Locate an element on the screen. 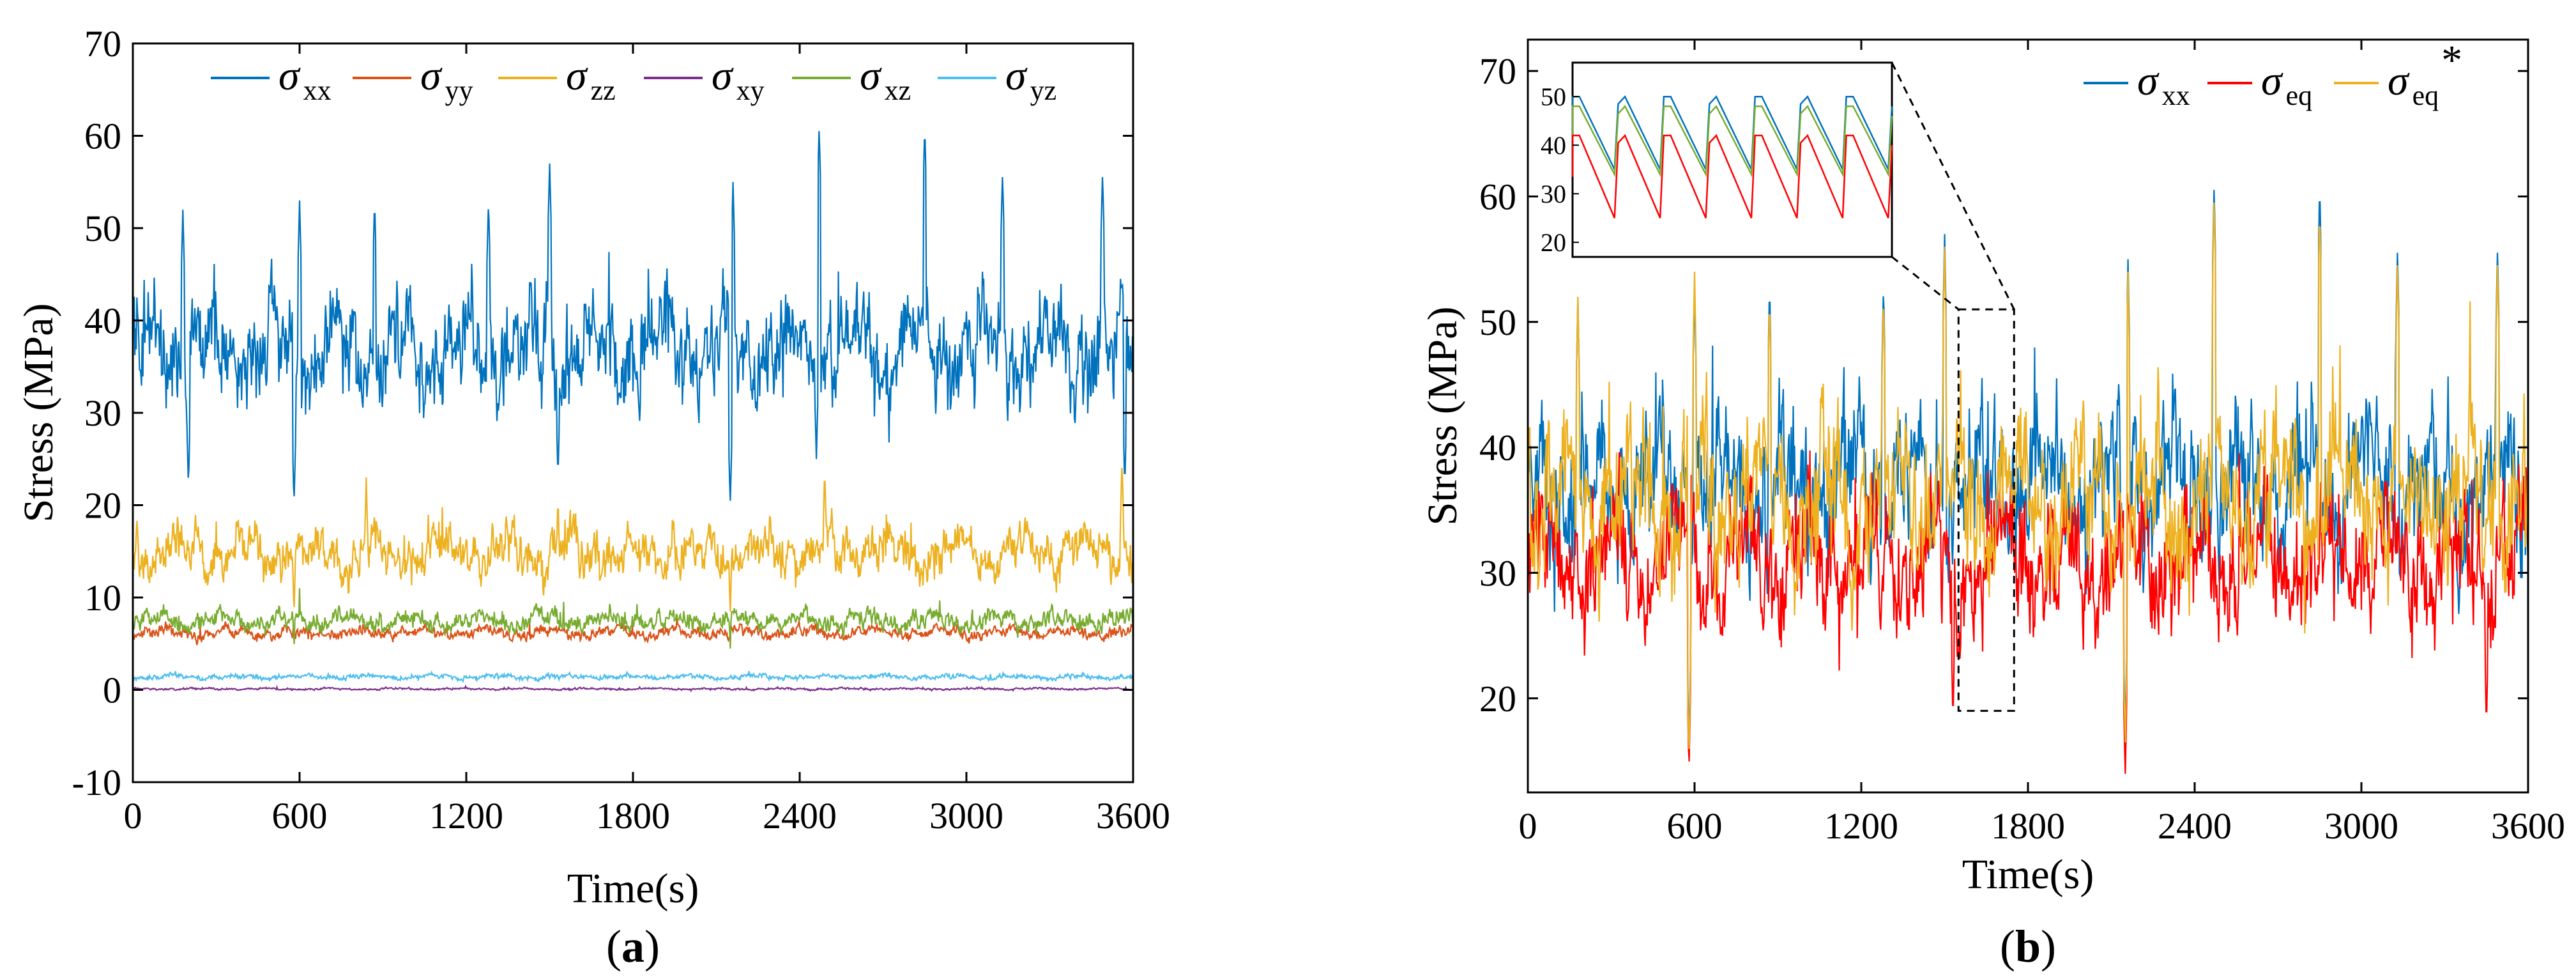  zoom-connector-top is located at coordinates (1953, 186).